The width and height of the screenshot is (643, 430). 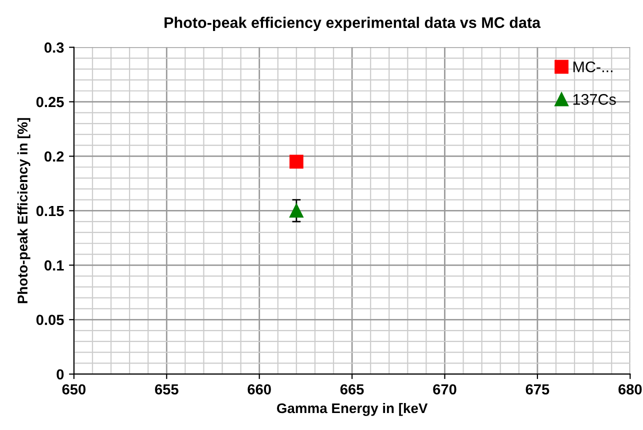 What do you see at coordinates (54, 265) in the screenshot?
I see `y-tick-label: 0.1` at bounding box center [54, 265].